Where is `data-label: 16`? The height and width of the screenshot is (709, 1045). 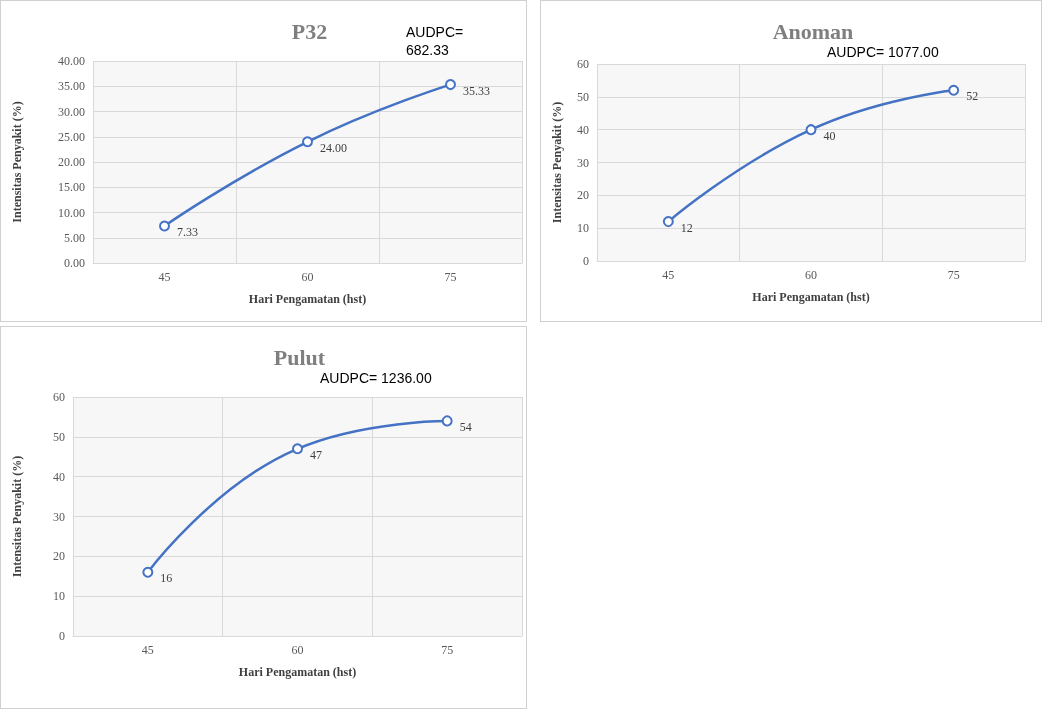 data-label: 16 is located at coordinates (166, 578).